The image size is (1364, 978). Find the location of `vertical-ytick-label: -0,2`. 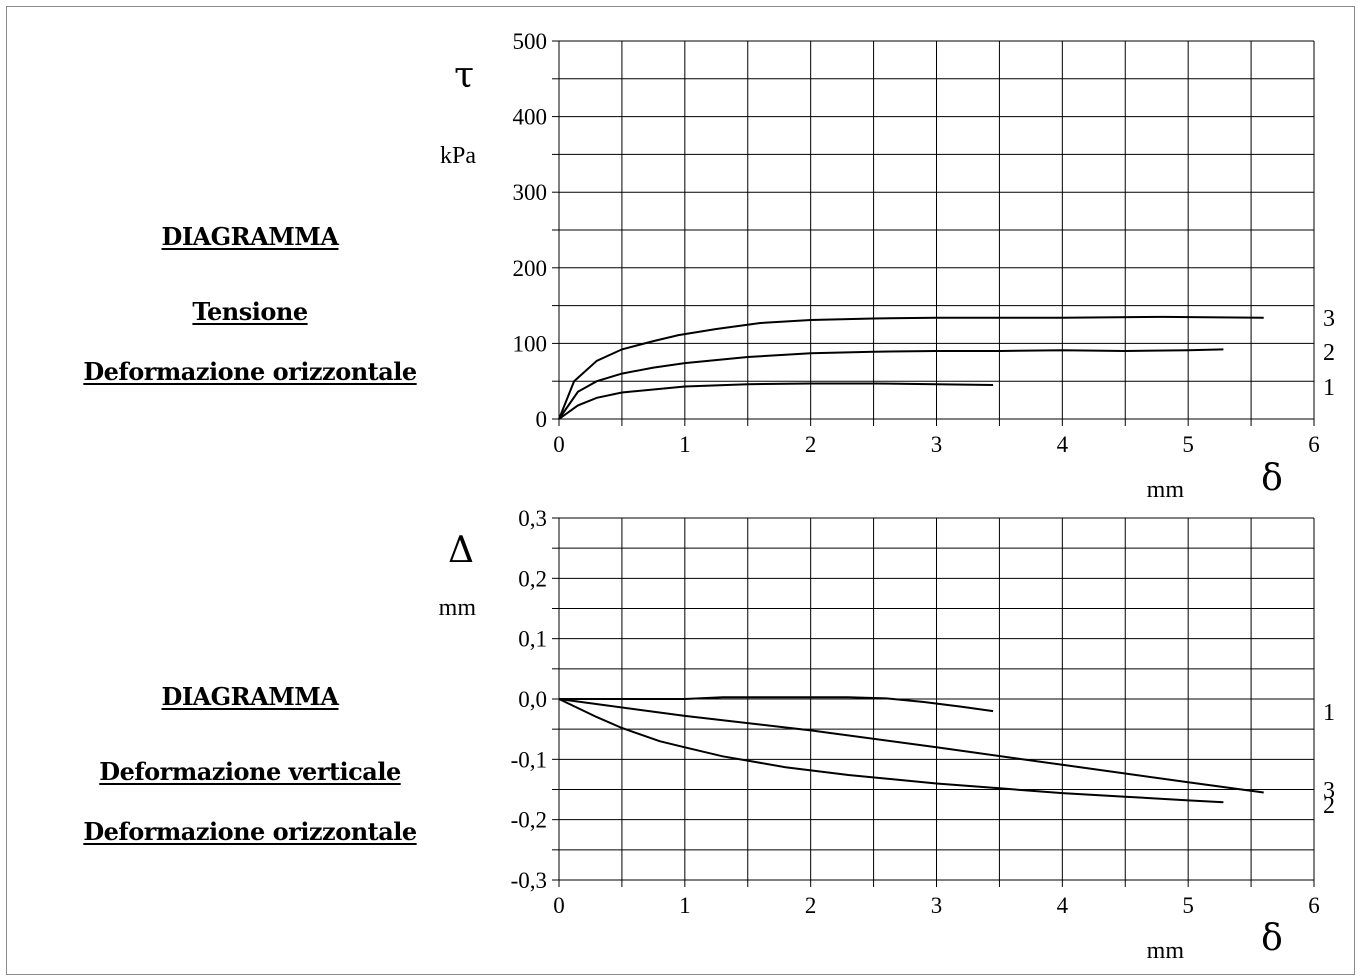

vertical-ytick-label: -0,2 is located at coordinates (529, 820).